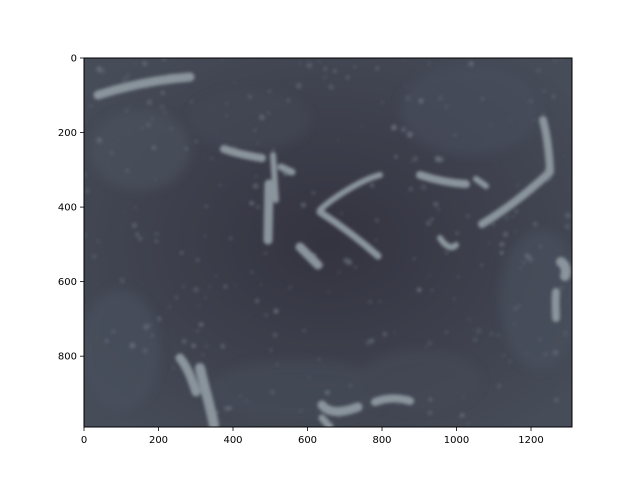 The height and width of the screenshot is (480, 640). What do you see at coordinates (307, 440) in the screenshot?
I see `x-tick-label: 600` at bounding box center [307, 440].